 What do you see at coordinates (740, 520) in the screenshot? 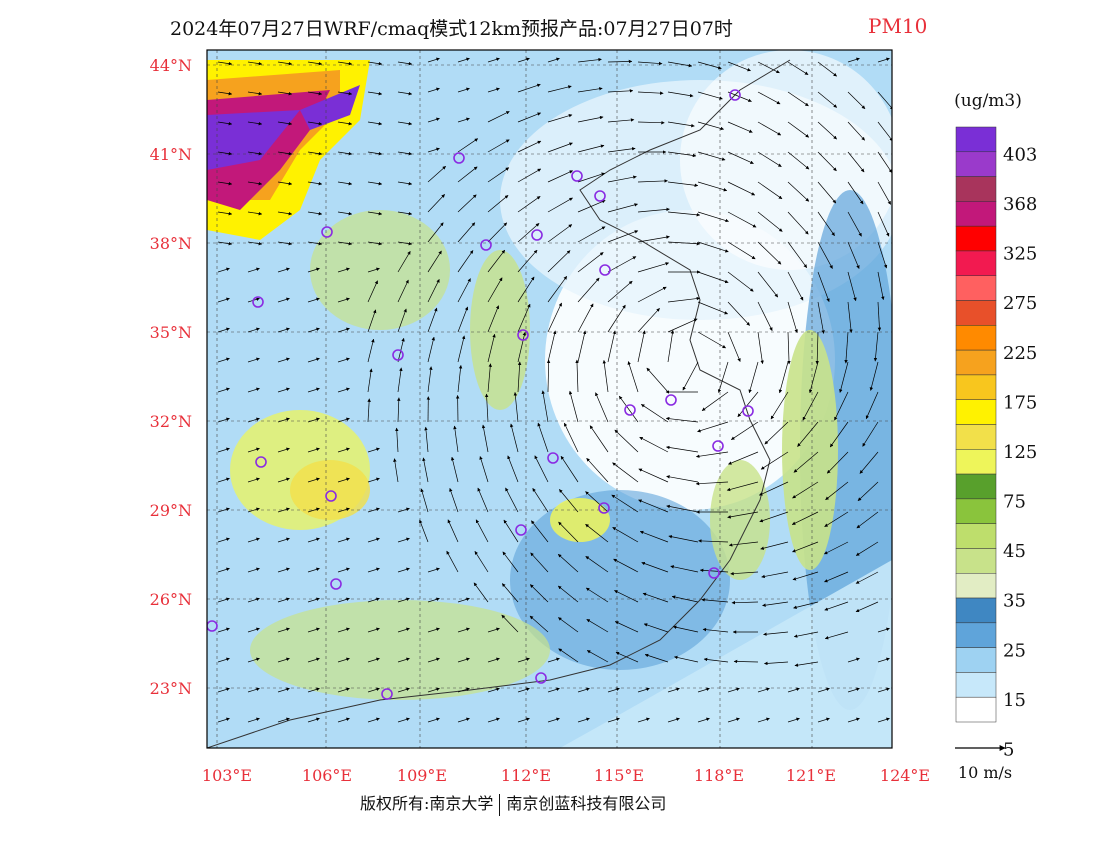
I see `fujian-coast-field` at bounding box center [740, 520].